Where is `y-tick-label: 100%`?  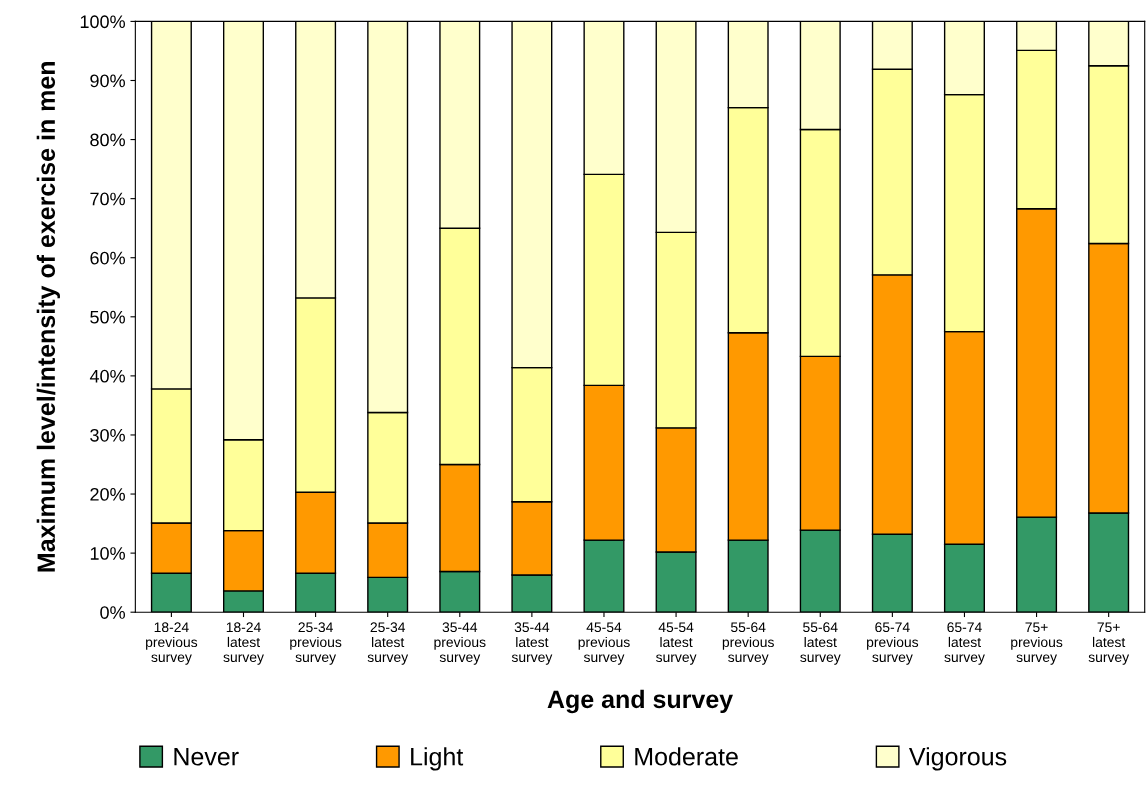
y-tick-label: 100% is located at coordinates (102, 22).